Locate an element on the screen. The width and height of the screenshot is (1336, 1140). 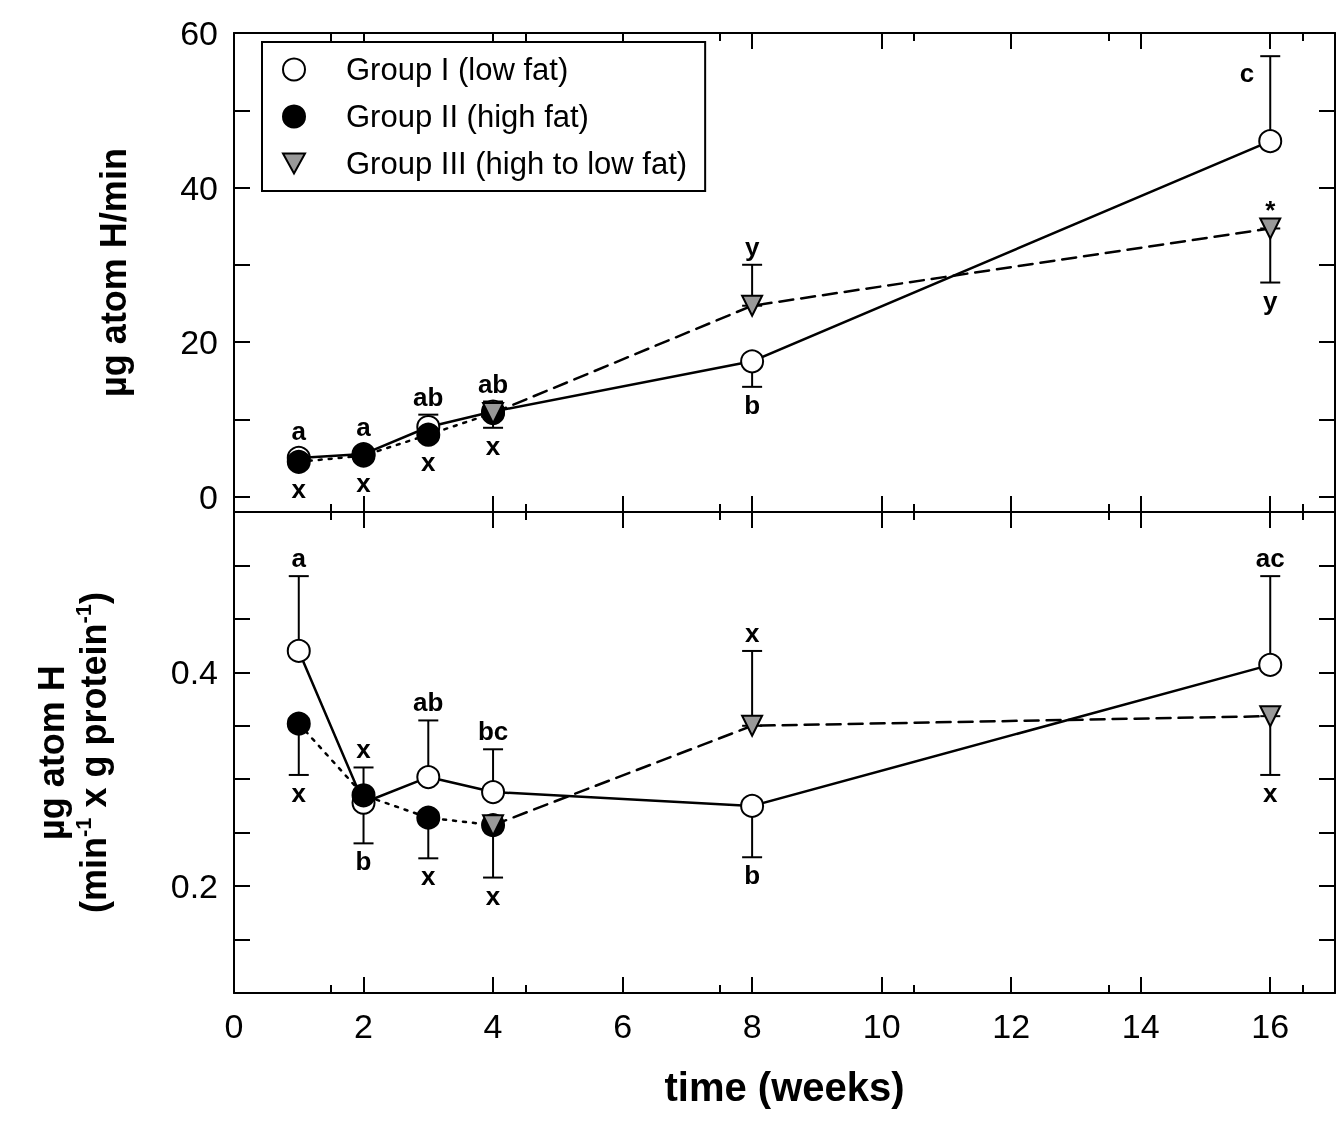
x-tick-label: 4 is located at coordinates (493, 1026).